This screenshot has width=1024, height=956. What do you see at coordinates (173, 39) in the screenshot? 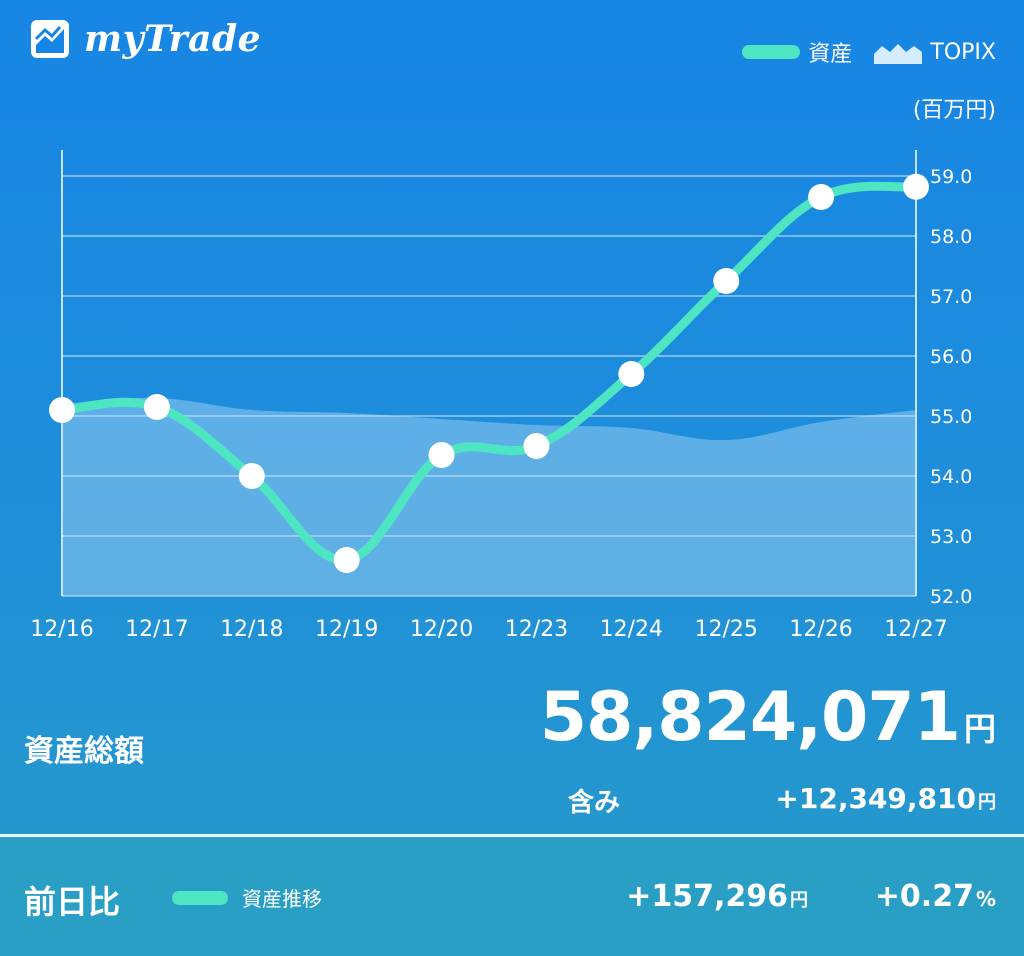
I see `app-name: myTrade` at bounding box center [173, 39].